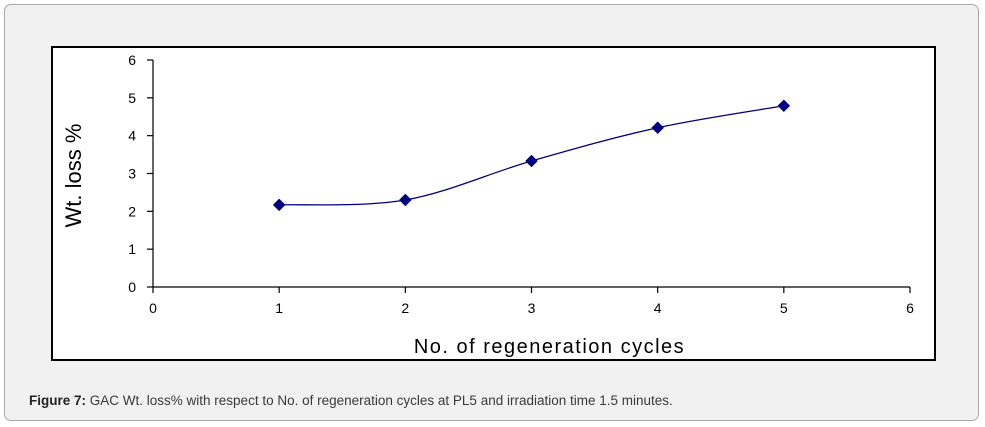 Image resolution: width=985 pixels, height=427 pixels. What do you see at coordinates (784, 308) in the screenshot?
I see `x-tick-label: 5` at bounding box center [784, 308].